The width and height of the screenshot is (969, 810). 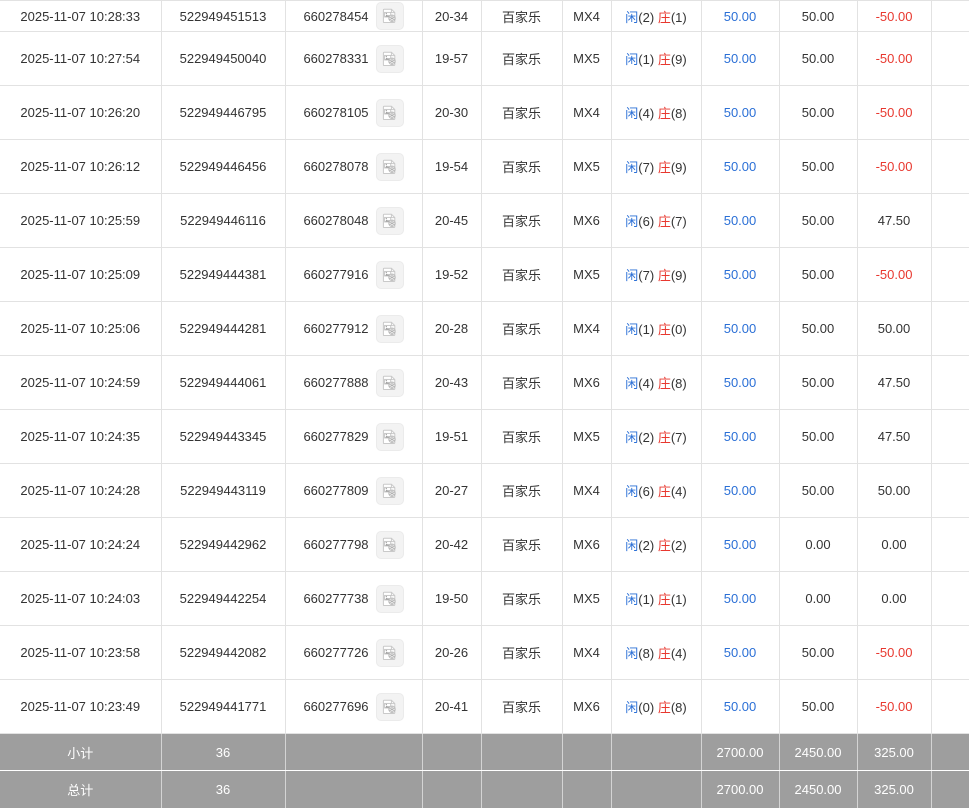 What do you see at coordinates (223, 220) in the screenshot?
I see `cell-bet-id: 522949446116` at bounding box center [223, 220].